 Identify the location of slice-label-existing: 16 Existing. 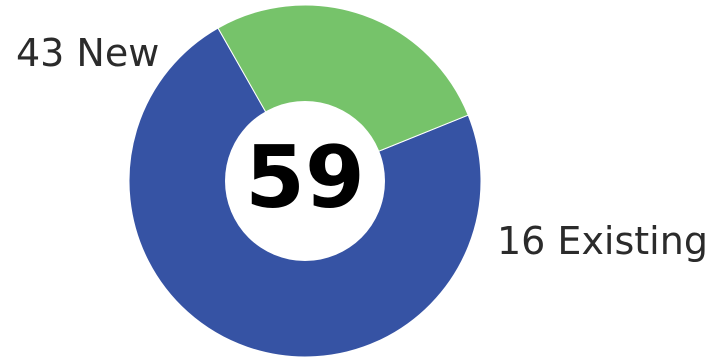
(602, 241).